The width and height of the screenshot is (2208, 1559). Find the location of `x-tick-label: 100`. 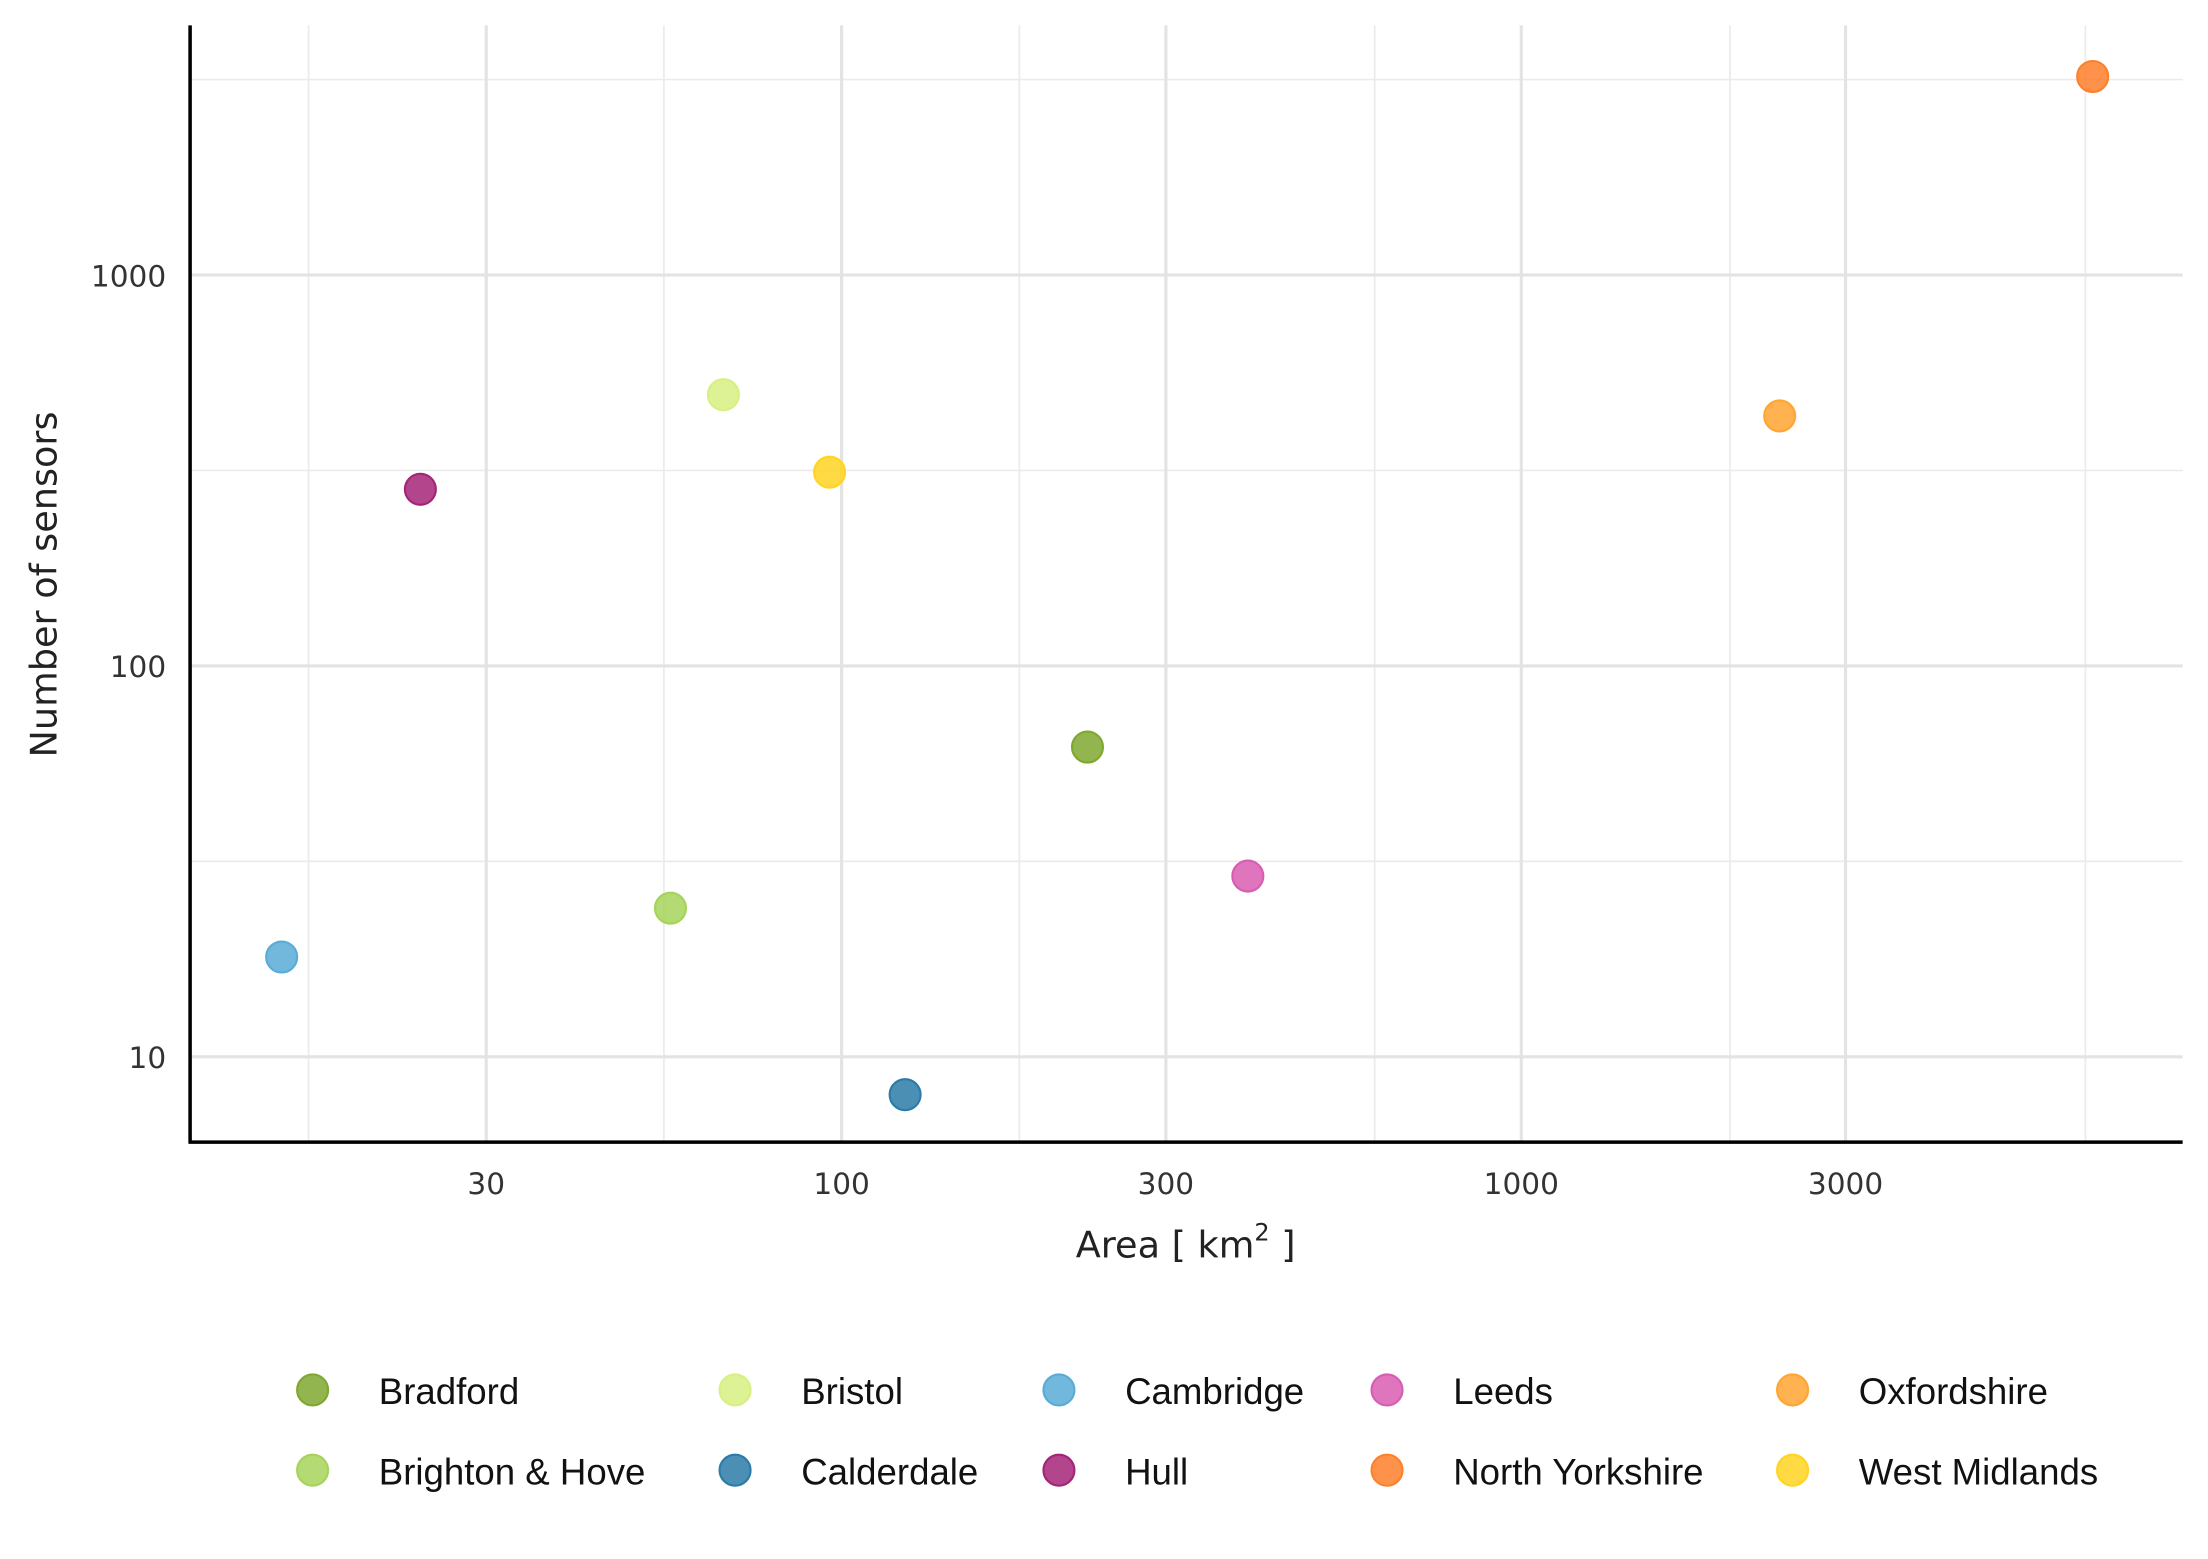

x-tick-label: 100 is located at coordinates (841, 1184).